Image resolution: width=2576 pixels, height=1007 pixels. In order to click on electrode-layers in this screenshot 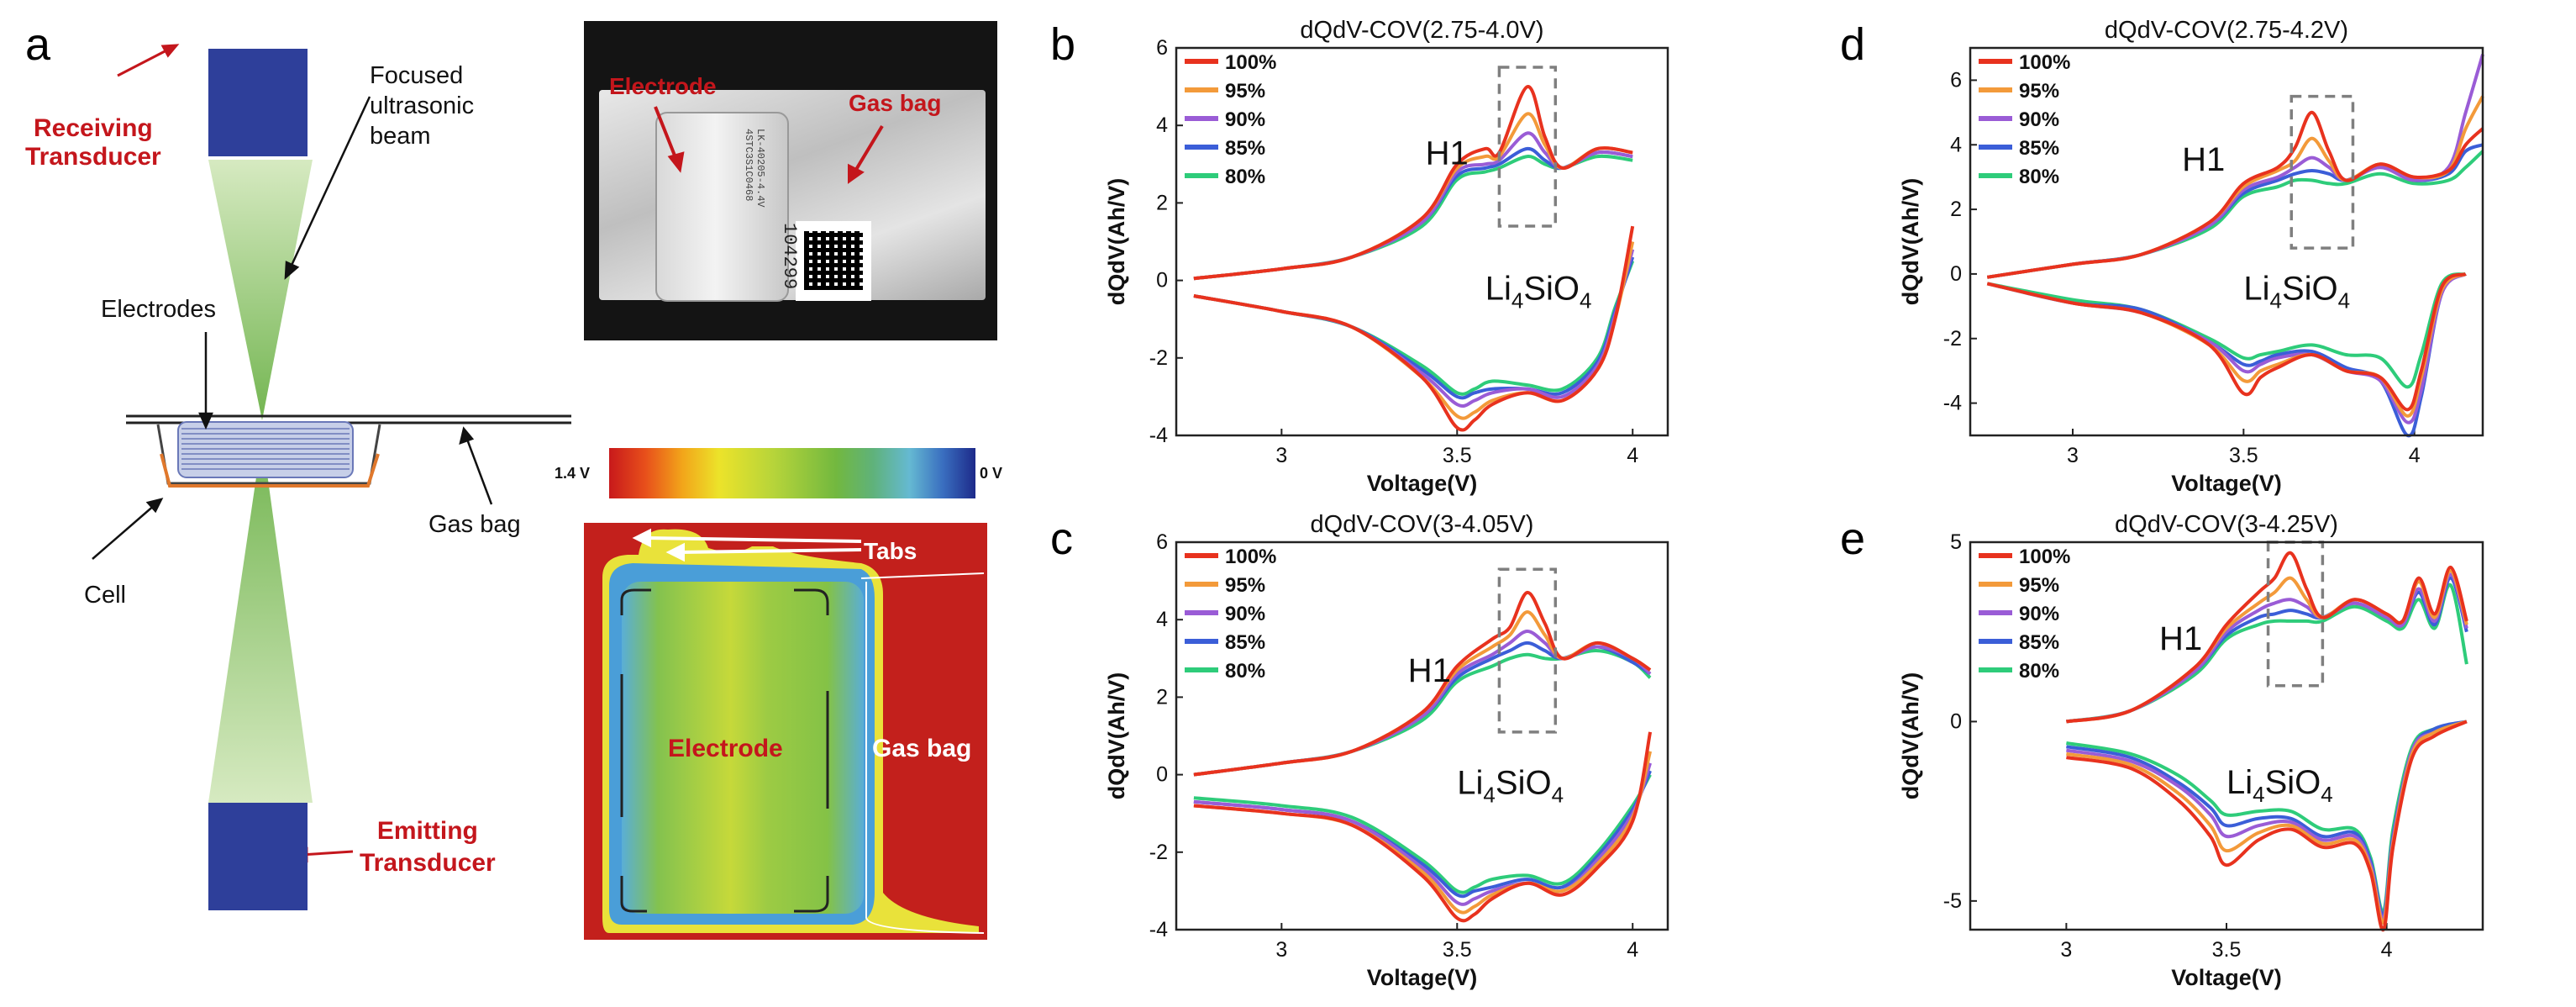, I will do `click(265, 449)`.